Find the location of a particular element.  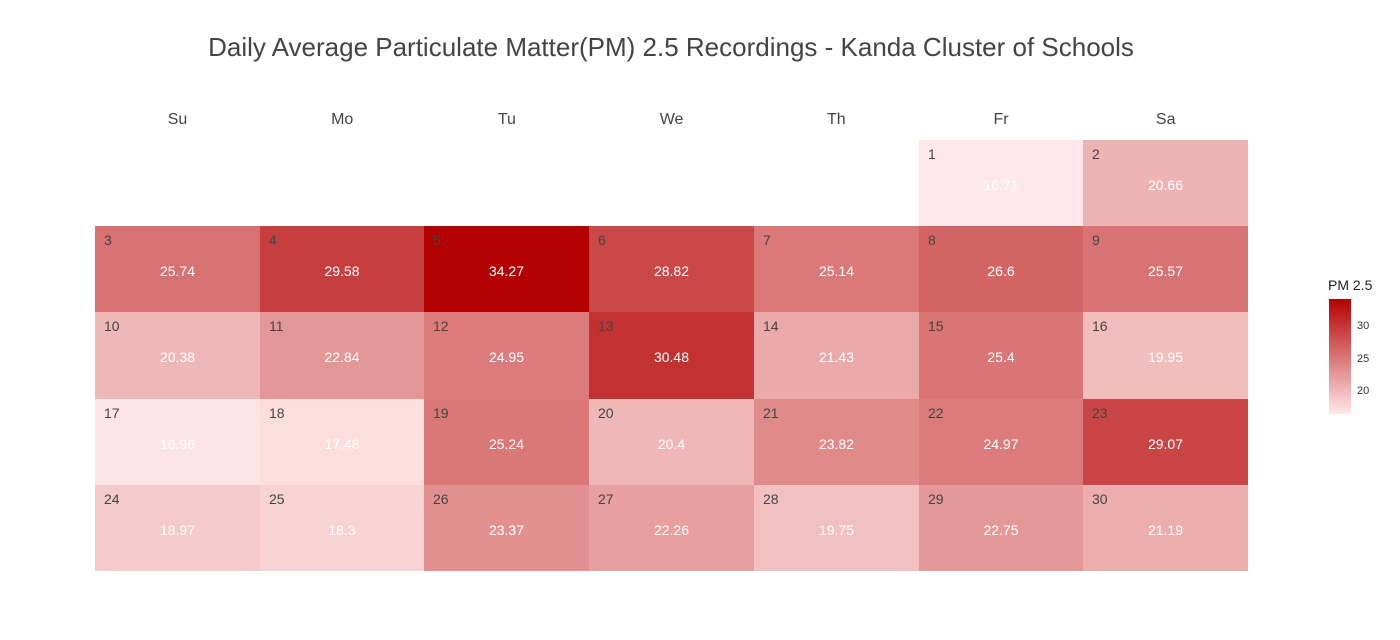

heatmap-cell: 22 24.97 is located at coordinates (1001, 442).